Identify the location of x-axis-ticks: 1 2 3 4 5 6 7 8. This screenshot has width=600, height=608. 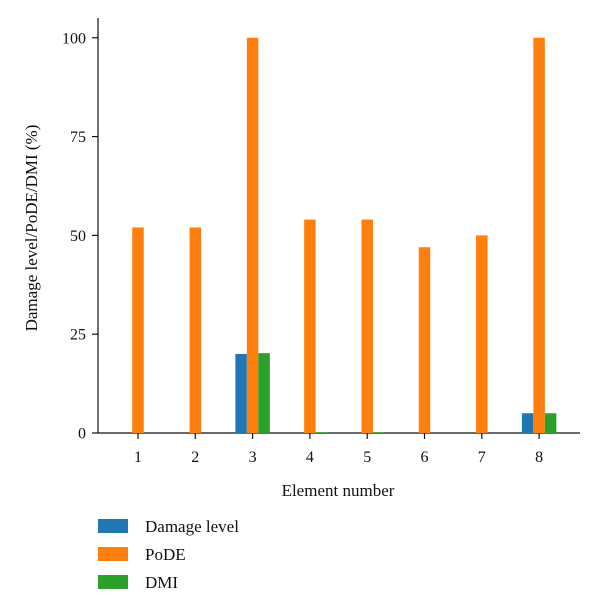
(338, 449).